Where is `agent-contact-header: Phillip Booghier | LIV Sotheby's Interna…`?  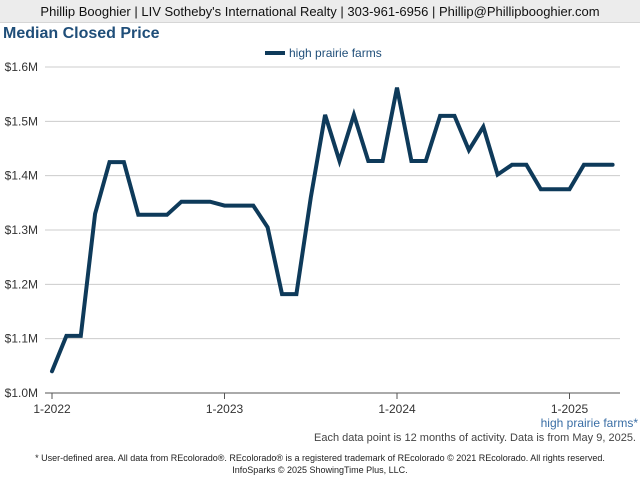 agent-contact-header: Phillip Booghier | LIV Sotheby's Interna… is located at coordinates (320, 11).